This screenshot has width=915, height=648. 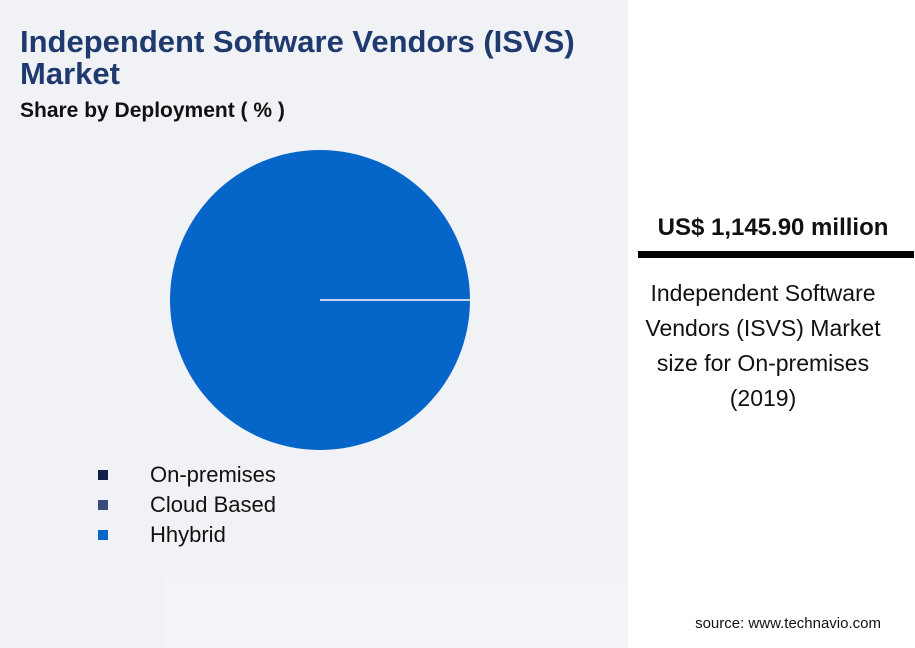 I want to click on legend-label: On-premises, so click(x=213, y=474).